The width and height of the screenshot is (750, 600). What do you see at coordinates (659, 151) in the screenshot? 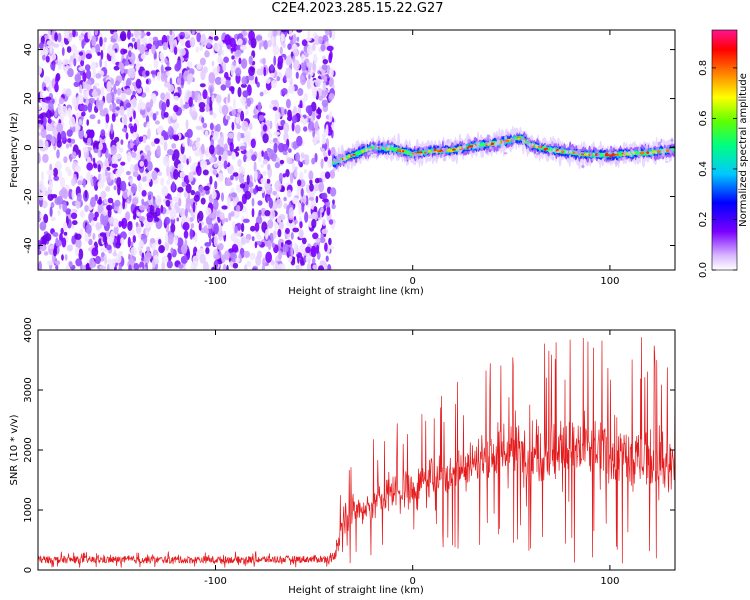
I see `signal-peak` at bounding box center [659, 151].